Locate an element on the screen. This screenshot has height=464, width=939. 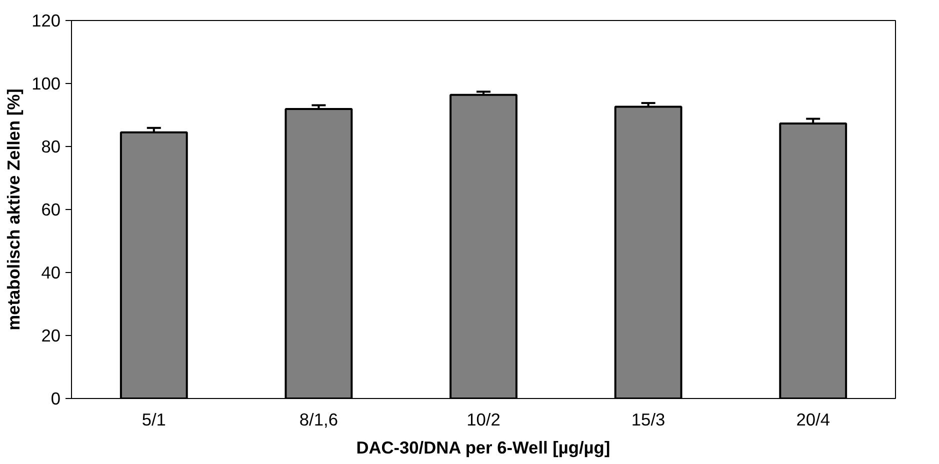
y-tick-label: 20 is located at coordinates (51, 336).